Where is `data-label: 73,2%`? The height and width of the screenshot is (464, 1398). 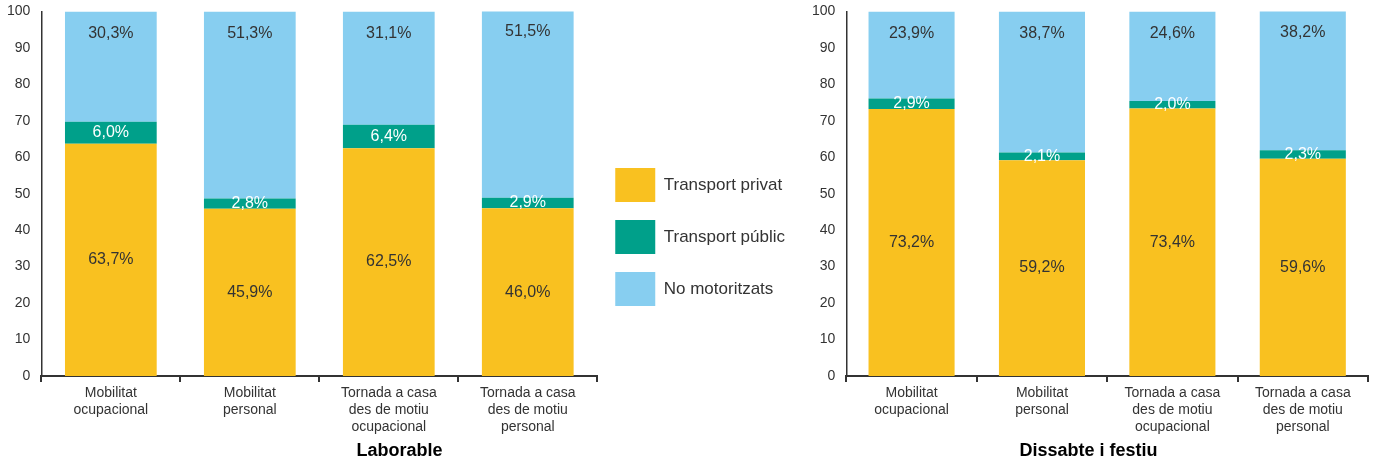
data-label: 73,2% is located at coordinates (911, 241).